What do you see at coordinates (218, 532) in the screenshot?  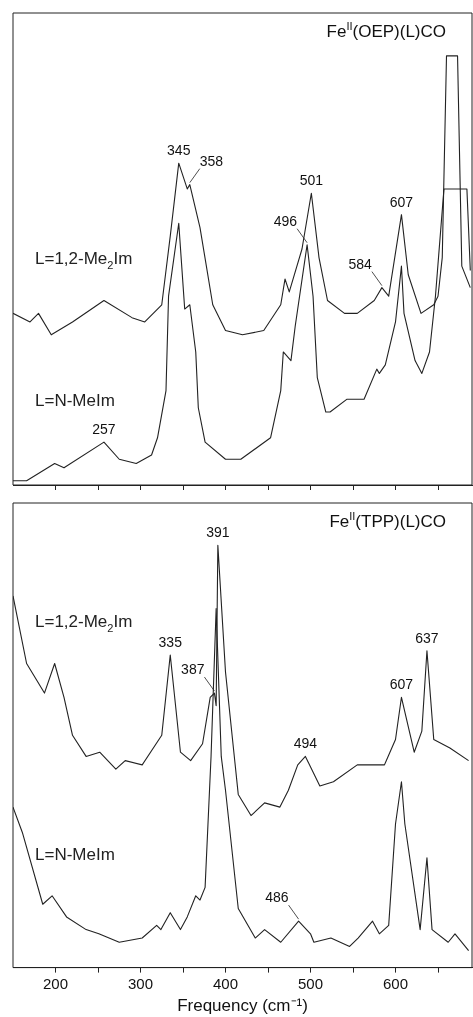 I see `annotation: 391` at bounding box center [218, 532].